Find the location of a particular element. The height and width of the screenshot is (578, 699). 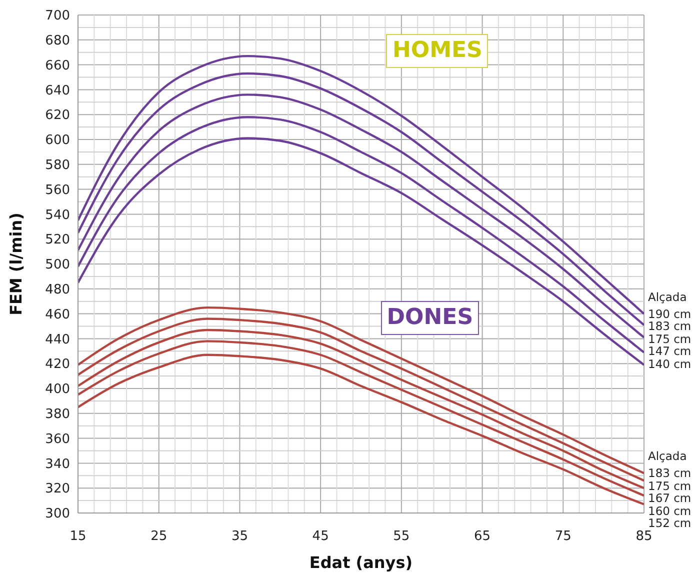

series-label: 160 cm is located at coordinates (670, 511).